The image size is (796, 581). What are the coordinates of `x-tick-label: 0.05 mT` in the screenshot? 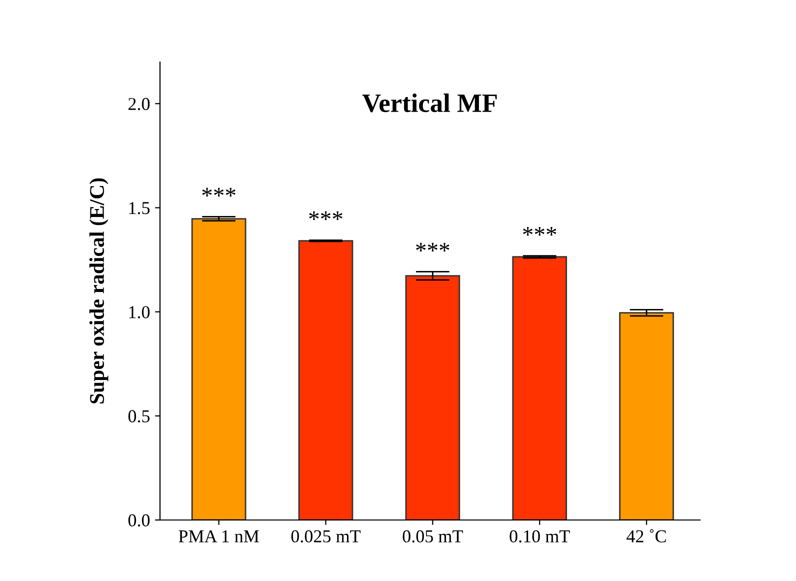 It's located at (432, 536).